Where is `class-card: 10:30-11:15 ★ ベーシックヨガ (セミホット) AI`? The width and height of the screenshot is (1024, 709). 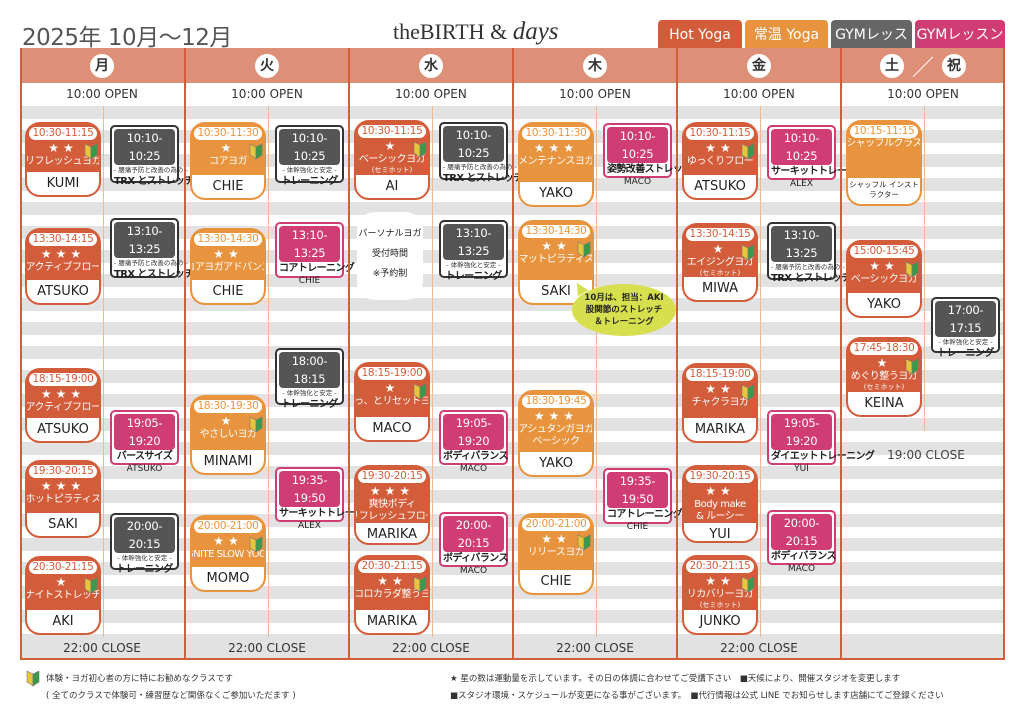 class-card: 10:30-11:15 ★ ベーシックヨガ (セミホット) AI is located at coordinates (392, 160).